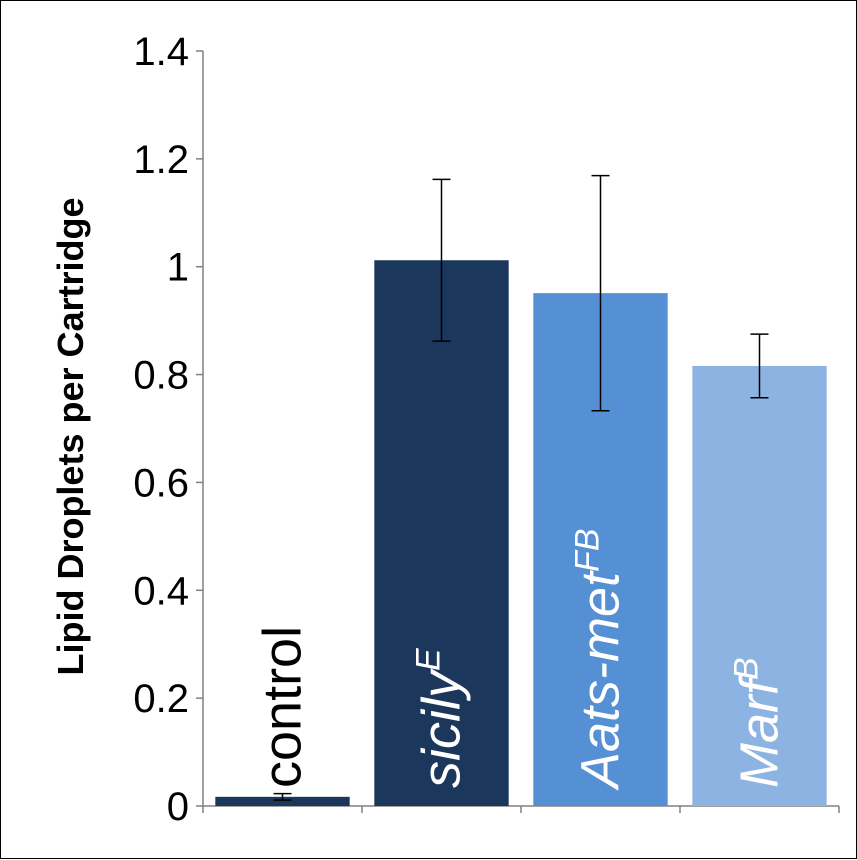  I want to click on bar-label: sicilyE, so click(441, 718).